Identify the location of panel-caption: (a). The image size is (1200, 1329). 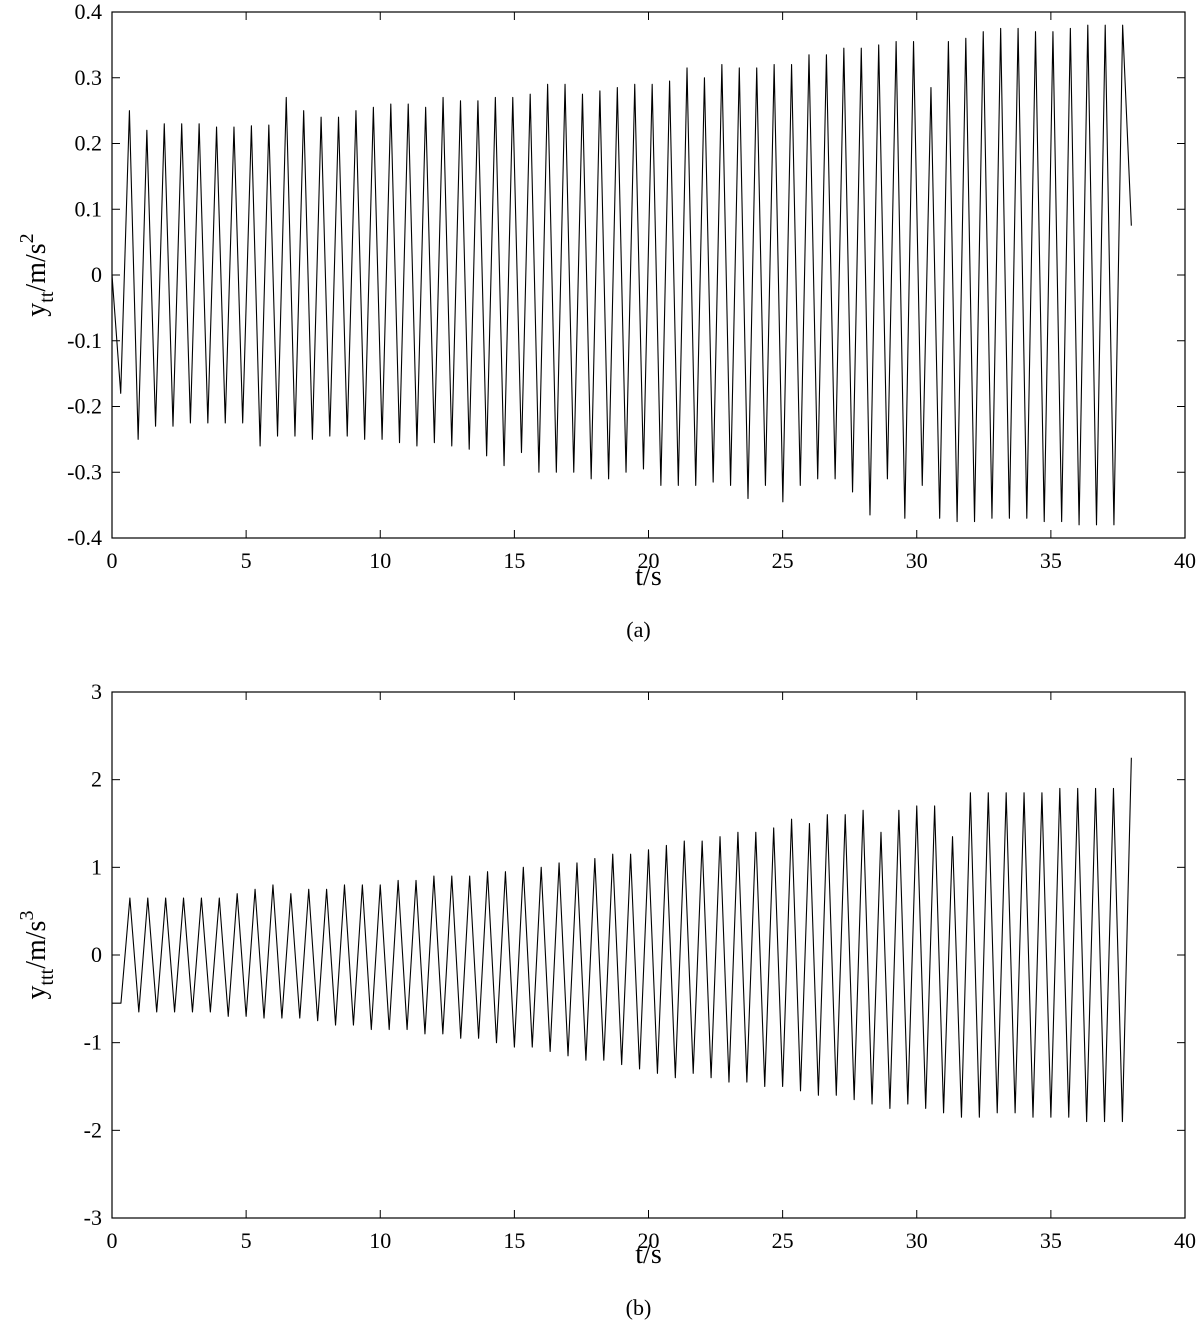
(638, 629).